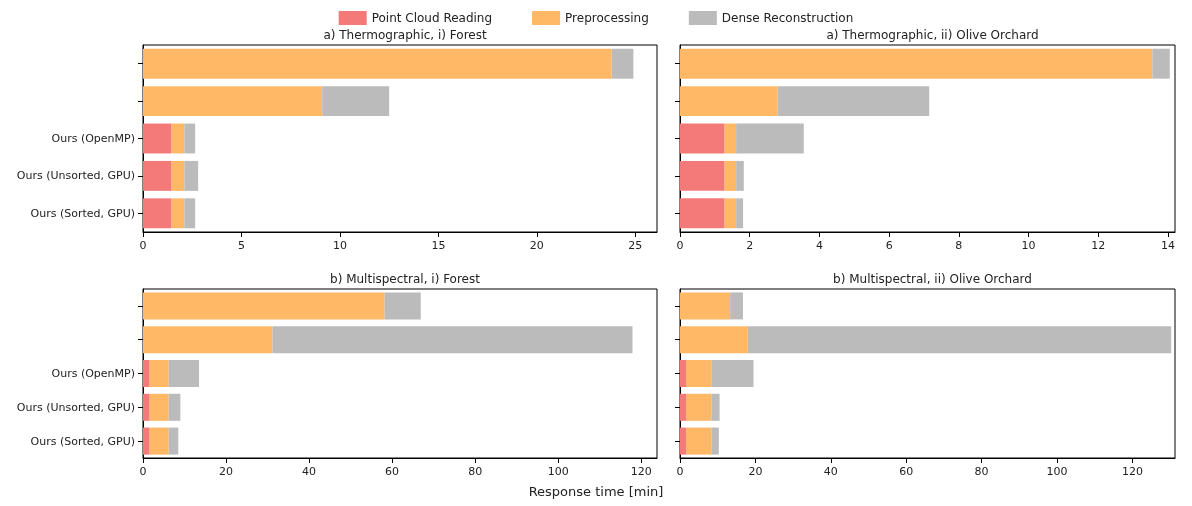  Describe the element at coordinates (241, 245) in the screenshot. I see `x-tick-label: 5` at that location.